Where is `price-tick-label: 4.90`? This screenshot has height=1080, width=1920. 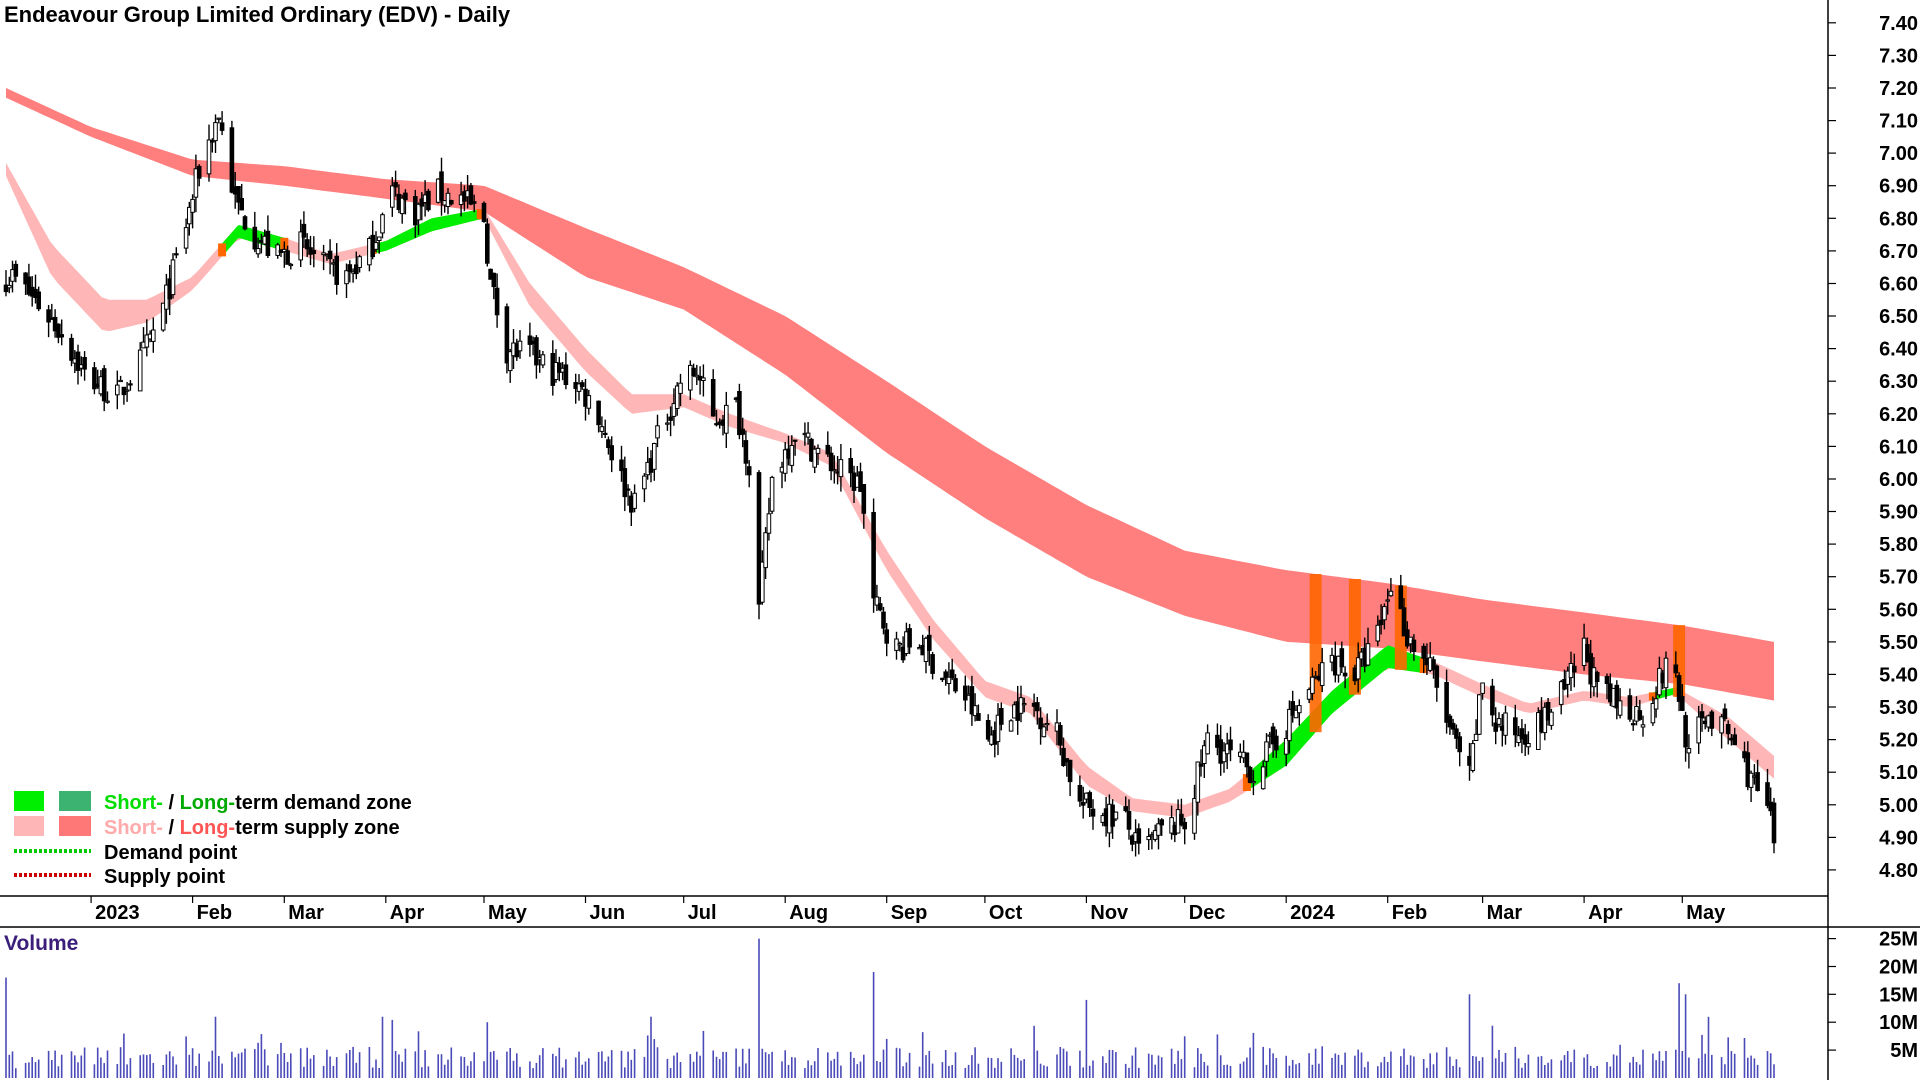 price-tick-label: 4.90 is located at coordinates (1898, 838).